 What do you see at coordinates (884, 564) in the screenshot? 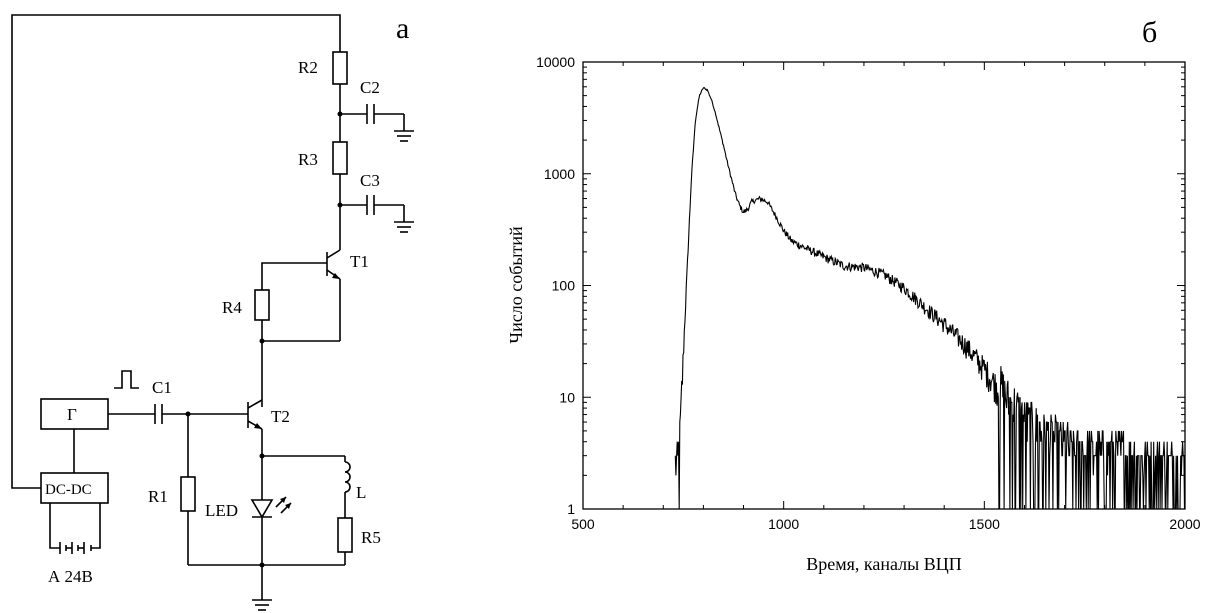
I see `x-axis-label: Время, каналы ВЦП` at bounding box center [884, 564].